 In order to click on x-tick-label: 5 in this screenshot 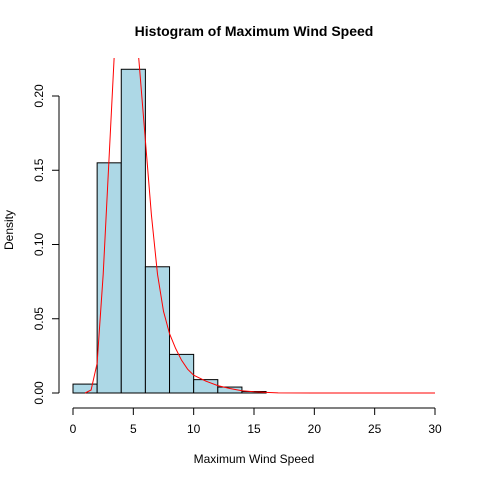, I will do `click(133, 429)`.